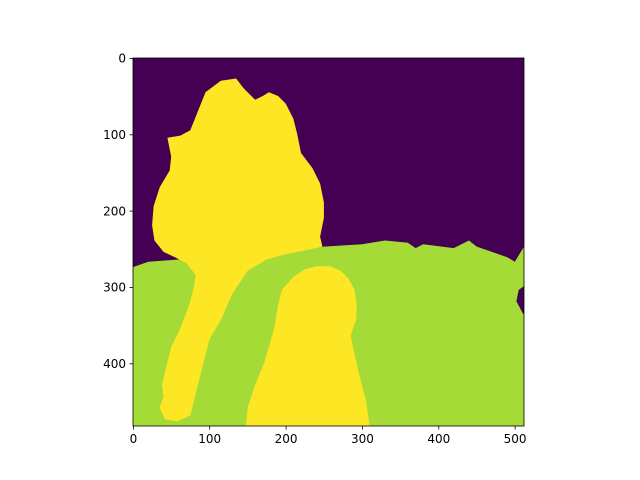 This screenshot has height=480, width=640. What do you see at coordinates (308, 346) in the screenshot?
I see `lower-figure-region` at bounding box center [308, 346].